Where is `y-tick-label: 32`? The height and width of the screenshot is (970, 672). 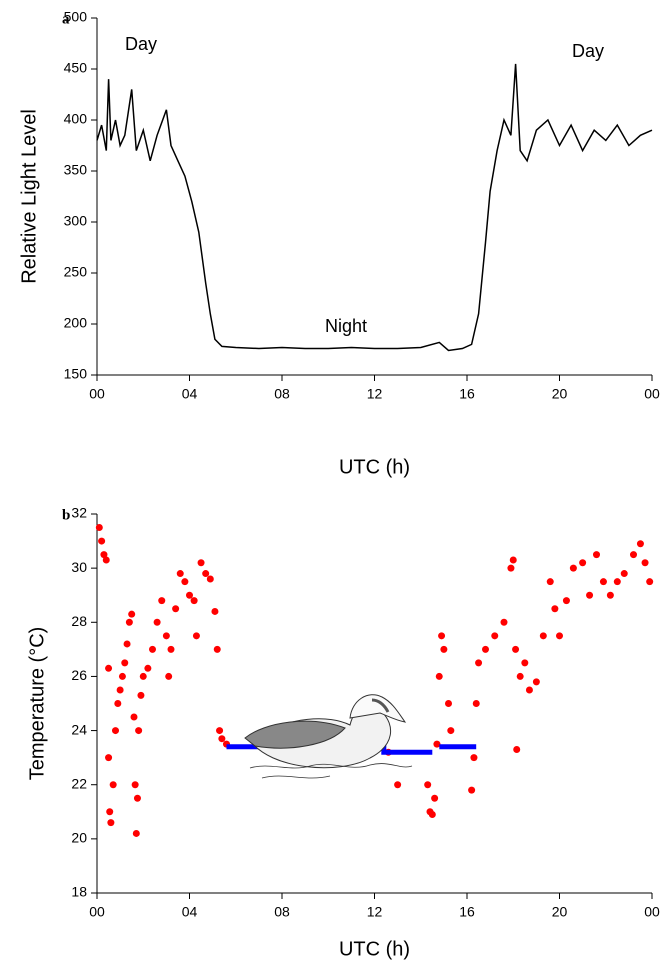 y-tick-label: 32 is located at coordinates (79, 513).